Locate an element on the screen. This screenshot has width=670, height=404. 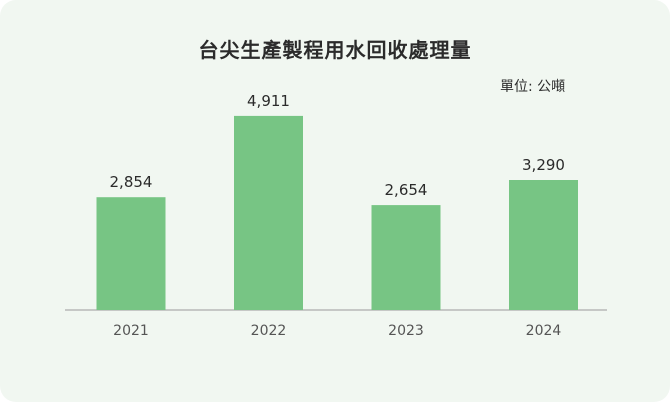
bar-2021 is located at coordinates (131, 253).